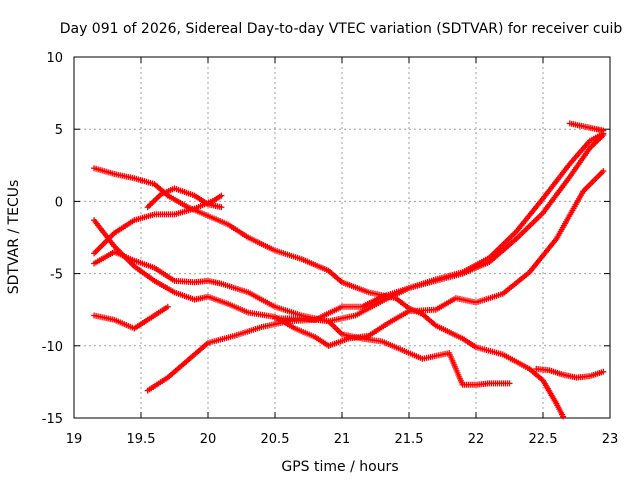  Describe the element at coordinates (342, 439) in the screenshot. I see `x-tick-label: 21` at that location.